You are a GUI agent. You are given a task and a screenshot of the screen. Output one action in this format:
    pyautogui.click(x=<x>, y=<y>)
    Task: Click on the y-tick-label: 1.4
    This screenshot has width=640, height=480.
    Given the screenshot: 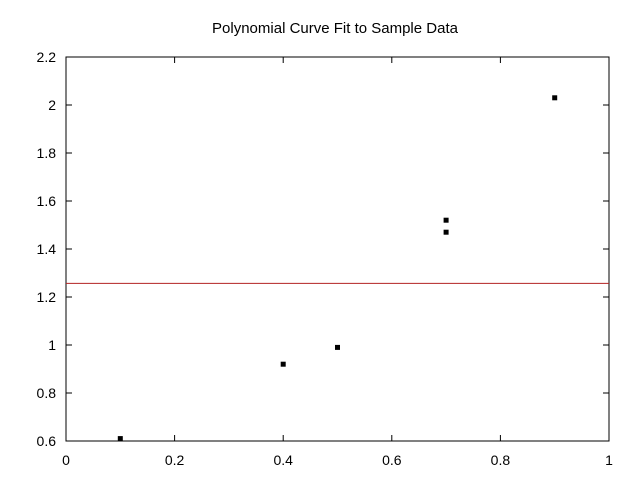 What is the action you would take?
    pyautogui.click(x=47, y=249)
    